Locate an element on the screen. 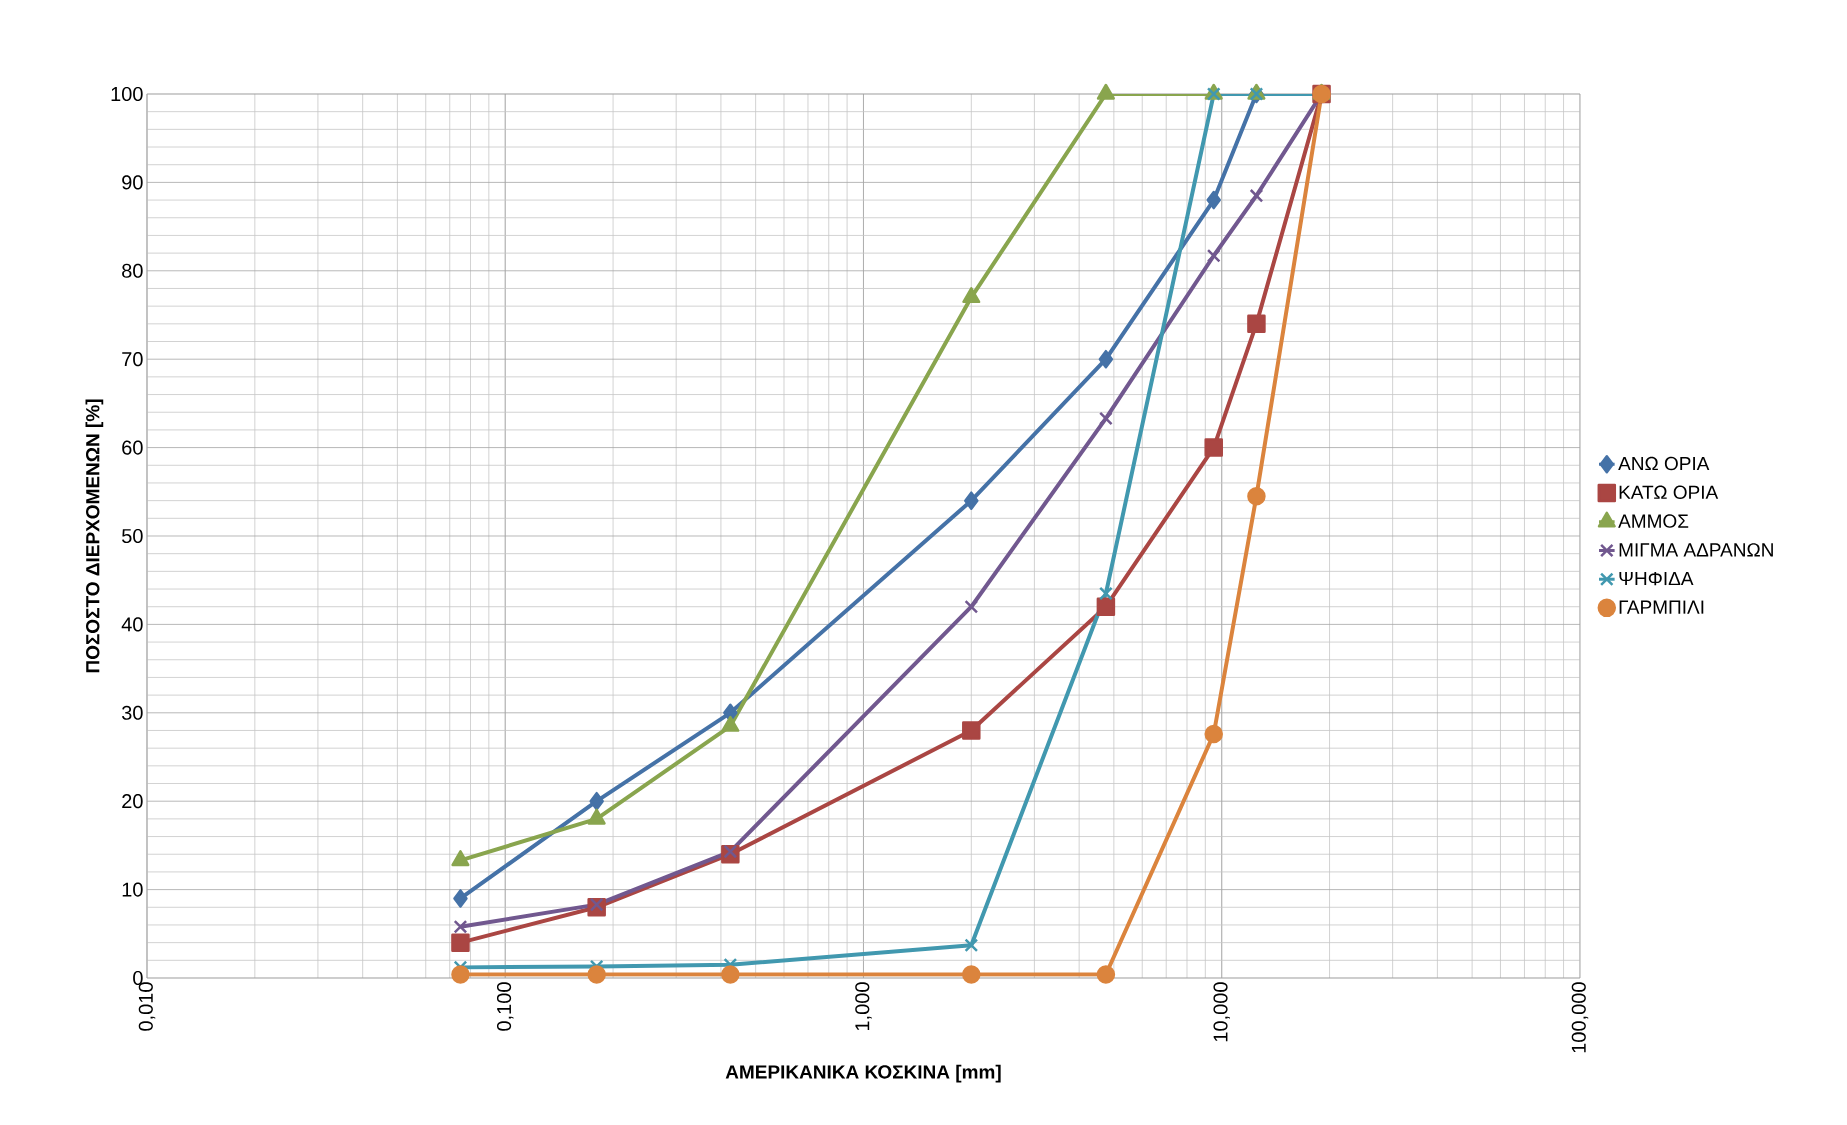 The height and width of the screenshot is (1125, 1847). legend-label: ΜΙΓΜΑ ΑΔΡΑΝΩΝ is located at coordinates (1696, 550).